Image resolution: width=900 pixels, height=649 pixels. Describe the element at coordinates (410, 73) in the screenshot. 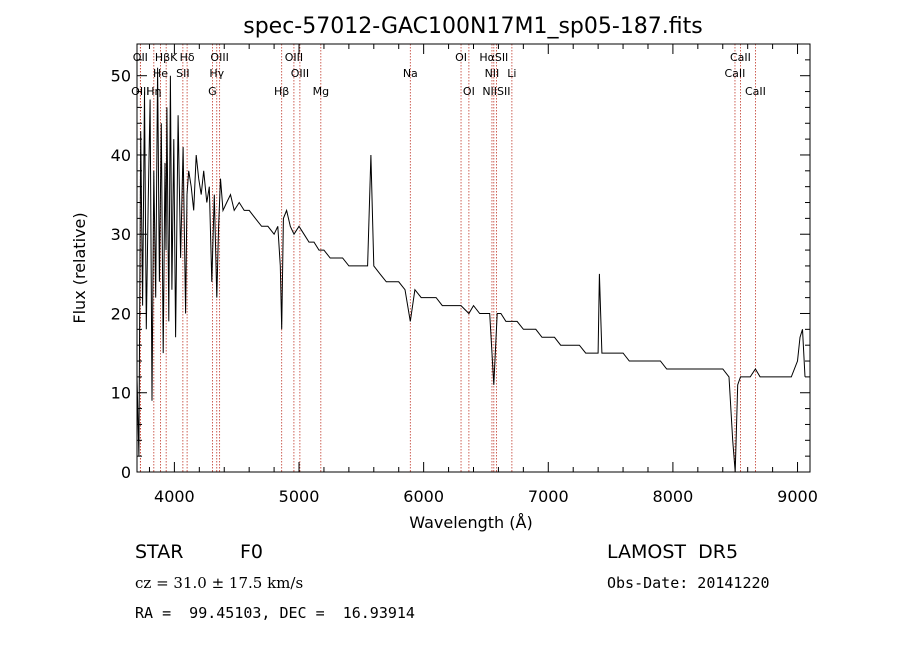

I see `spectral-line-label: Na` at that location.